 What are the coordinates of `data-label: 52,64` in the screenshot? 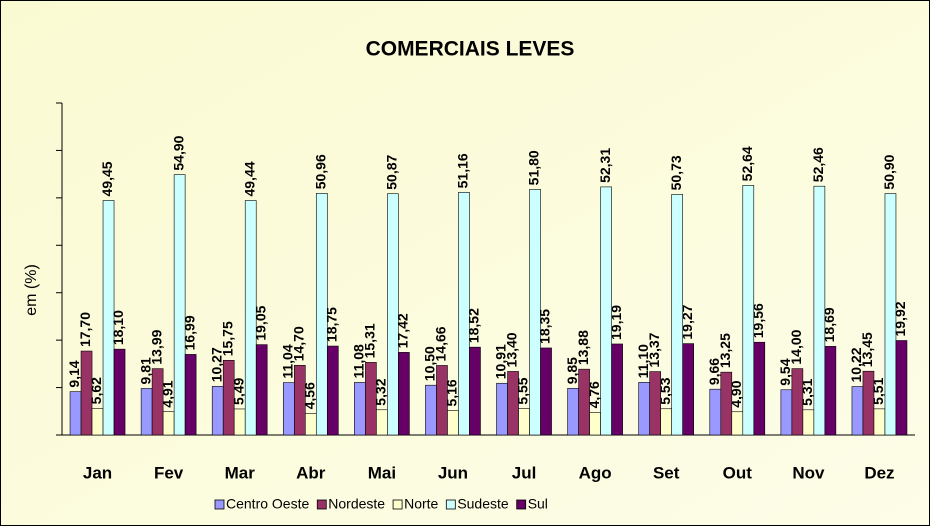 It's located at (747, 163).